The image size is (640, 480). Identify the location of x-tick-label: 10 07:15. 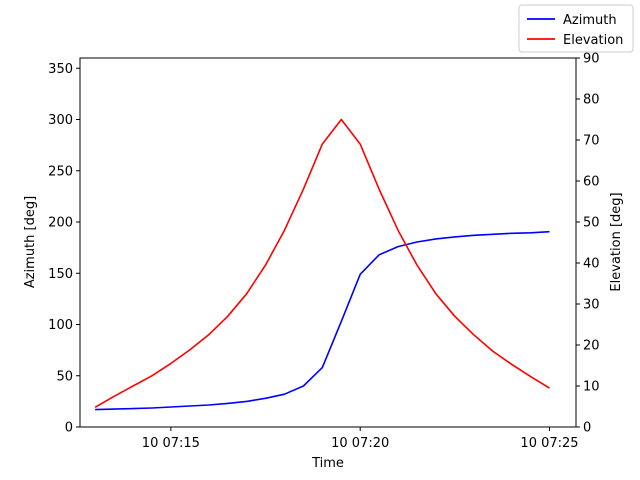
(171, 443).